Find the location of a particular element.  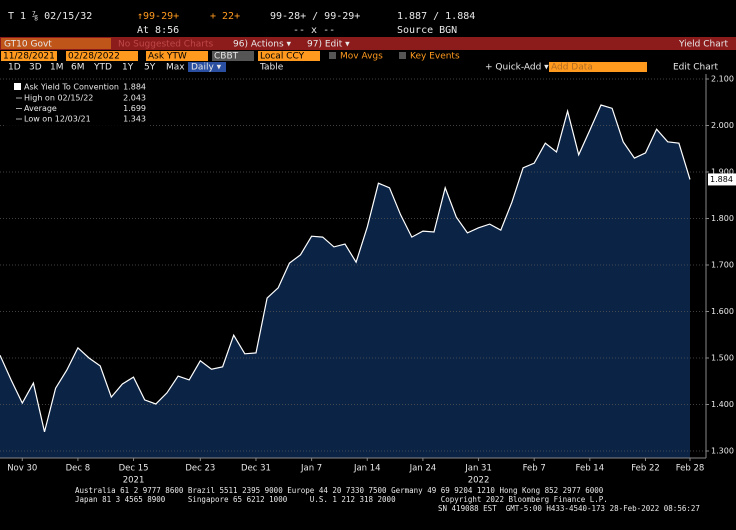

suggested: No Suggested Charts is located at coordinates (166, 45).